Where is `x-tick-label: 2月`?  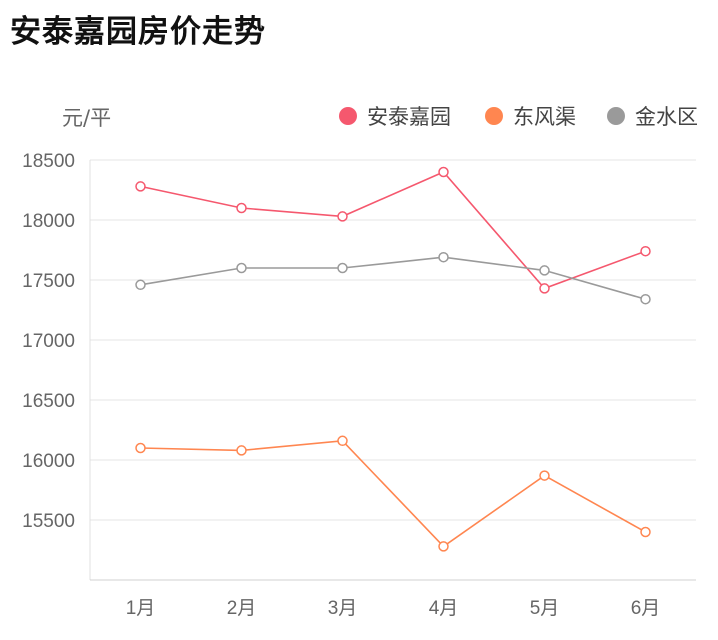 x-tick-label: 2月 is located at coordinates (242, 608).